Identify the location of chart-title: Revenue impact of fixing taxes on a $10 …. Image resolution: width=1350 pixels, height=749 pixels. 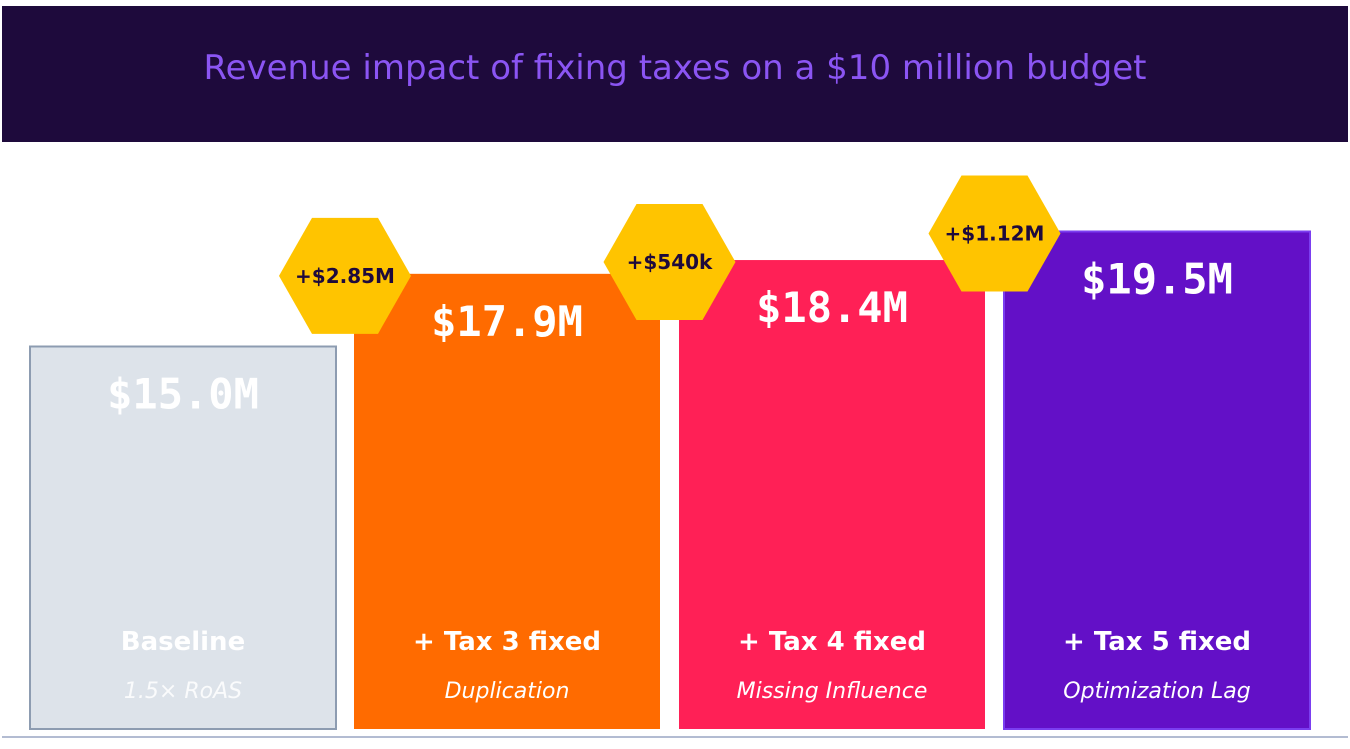
(675, 68).